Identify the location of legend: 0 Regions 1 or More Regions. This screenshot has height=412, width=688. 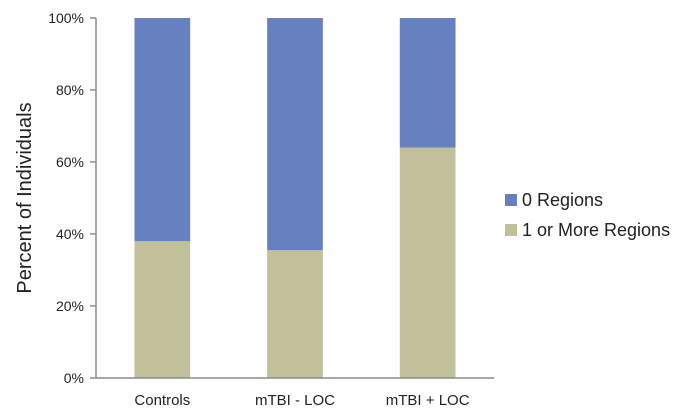
(587, 215).